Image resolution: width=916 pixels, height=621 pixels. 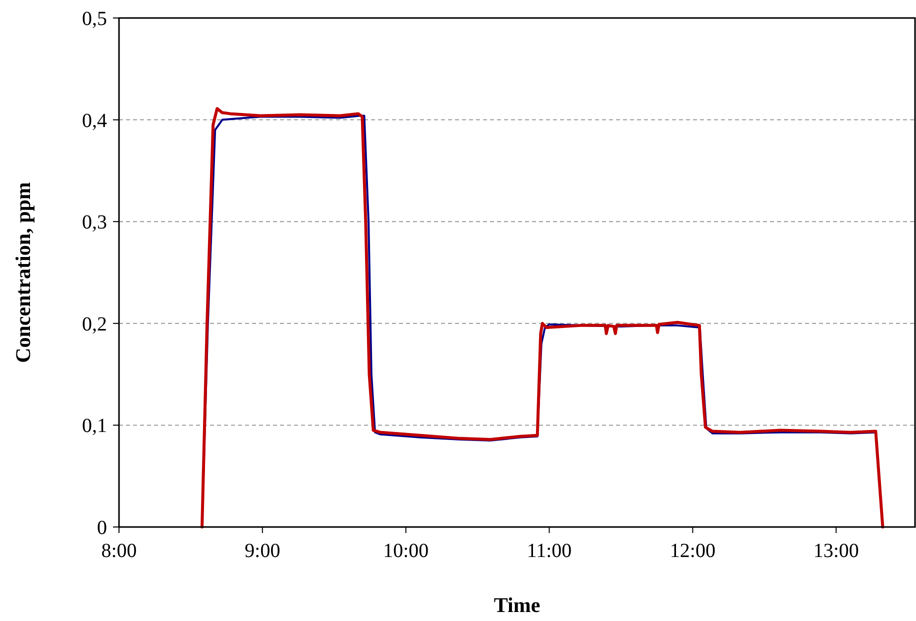 What do you see at coordinates (517, 605) in the screenshot?
I see `x-axis-title: Time` at bounding box center [517, 605].